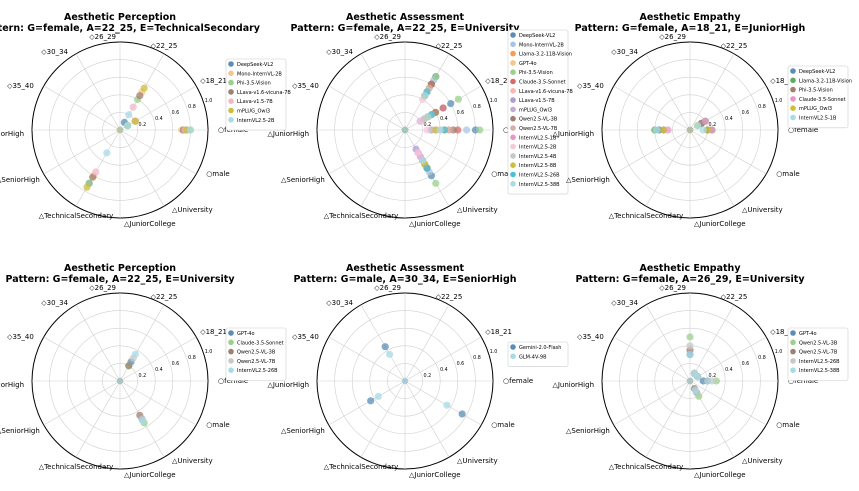  Describe the element at coordinates (690, 28) in the screenshot. I see `chart-subtitle: Pattern: G=female, A=18_21, E=JuniorHigh` at that location.